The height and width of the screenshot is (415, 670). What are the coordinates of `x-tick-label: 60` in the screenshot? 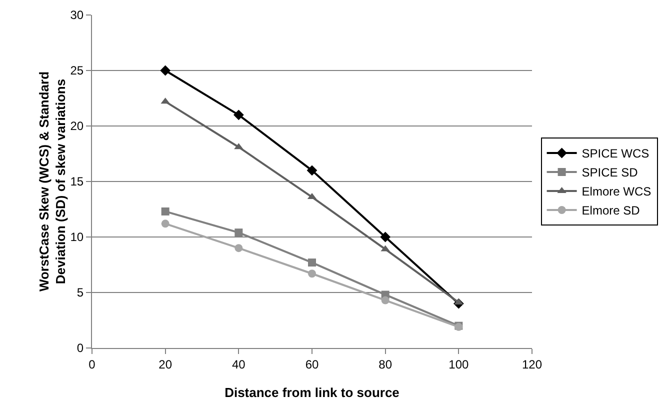 It's located at (312, 364).